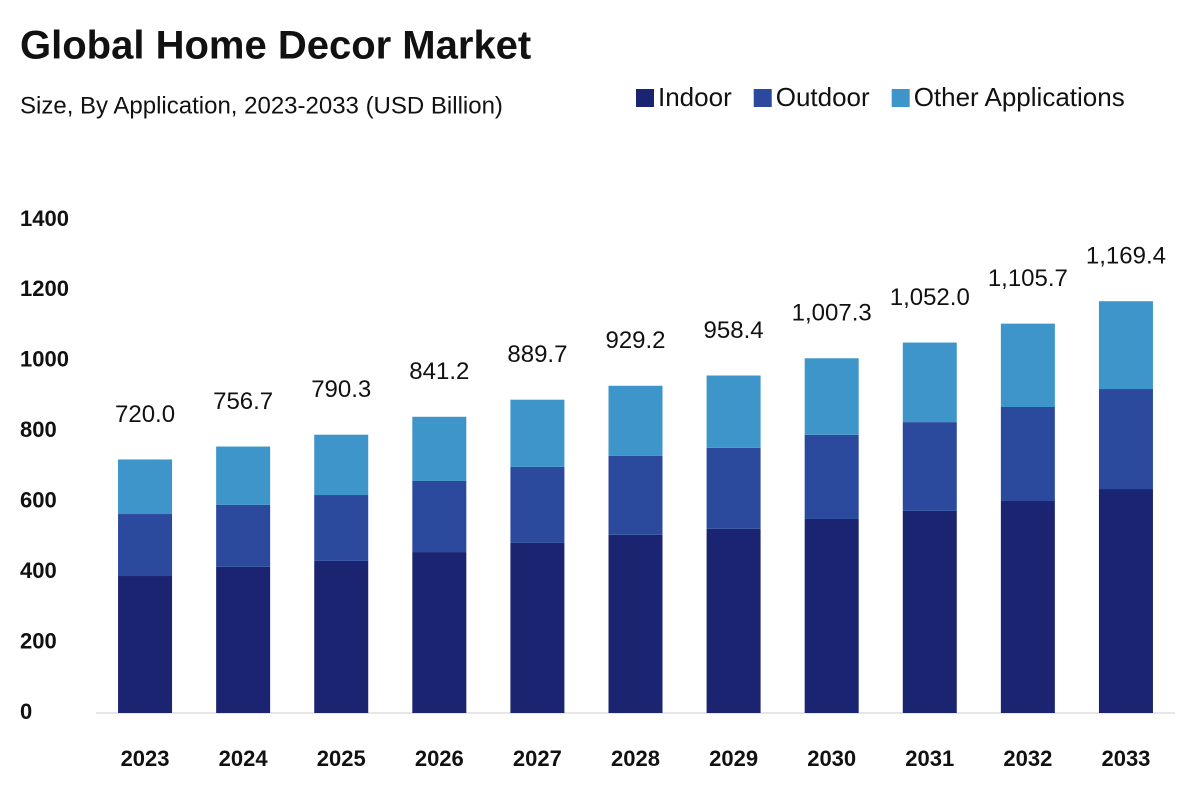  I want to click on y-tick-label: 1200, so click(44, 288).